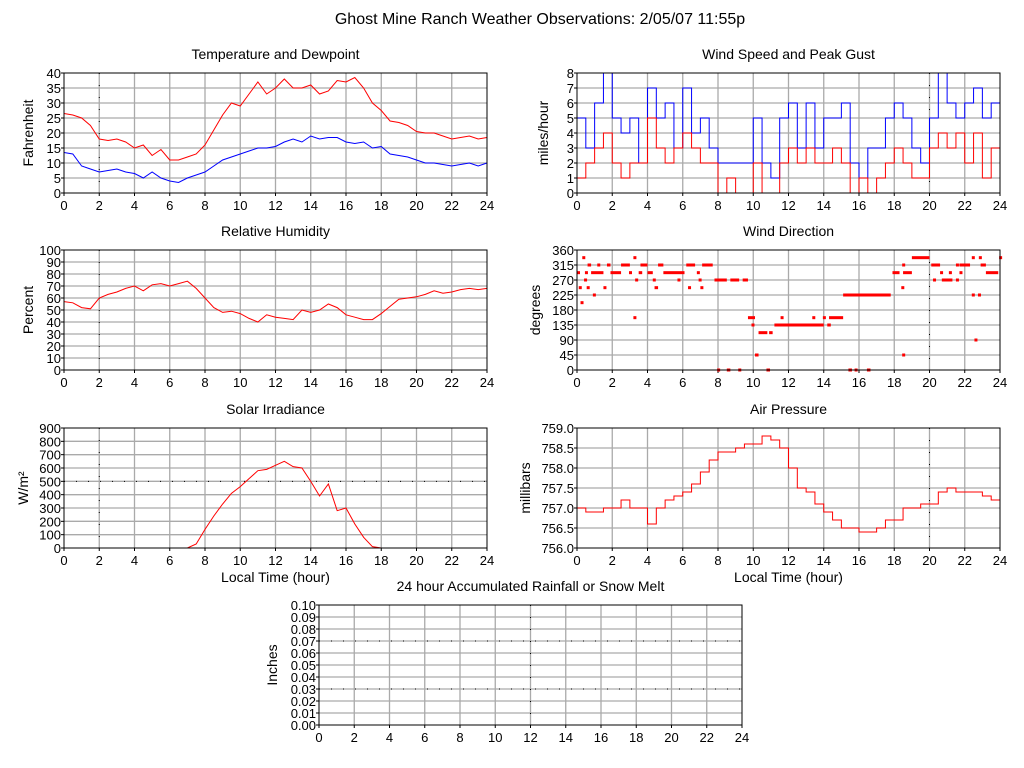  I want to click on y-tick-label: 40, so click(54, 73).